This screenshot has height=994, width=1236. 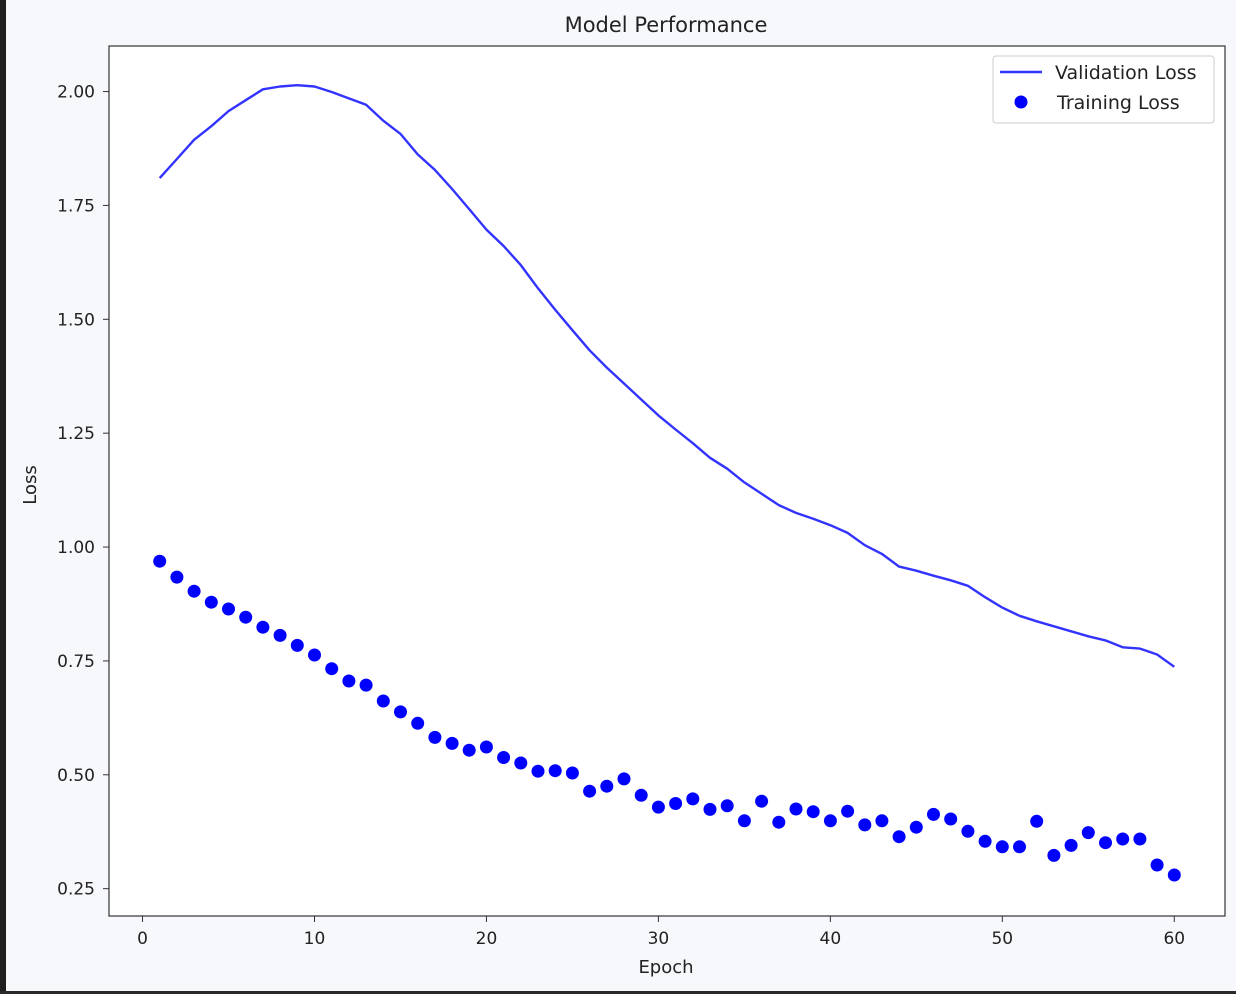 I want to click on y-tick-label: 1.00, so click(x=76, y=548).